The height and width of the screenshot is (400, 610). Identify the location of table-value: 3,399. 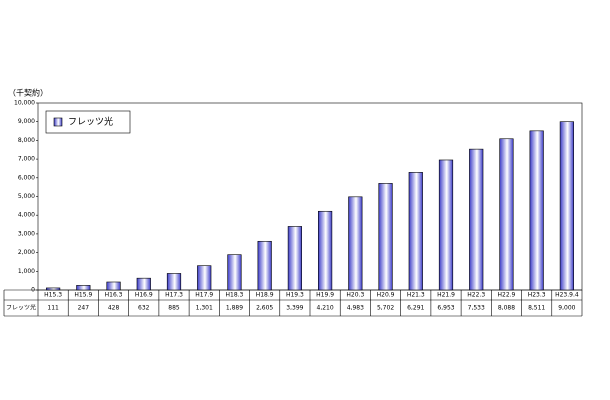
(294, 308).